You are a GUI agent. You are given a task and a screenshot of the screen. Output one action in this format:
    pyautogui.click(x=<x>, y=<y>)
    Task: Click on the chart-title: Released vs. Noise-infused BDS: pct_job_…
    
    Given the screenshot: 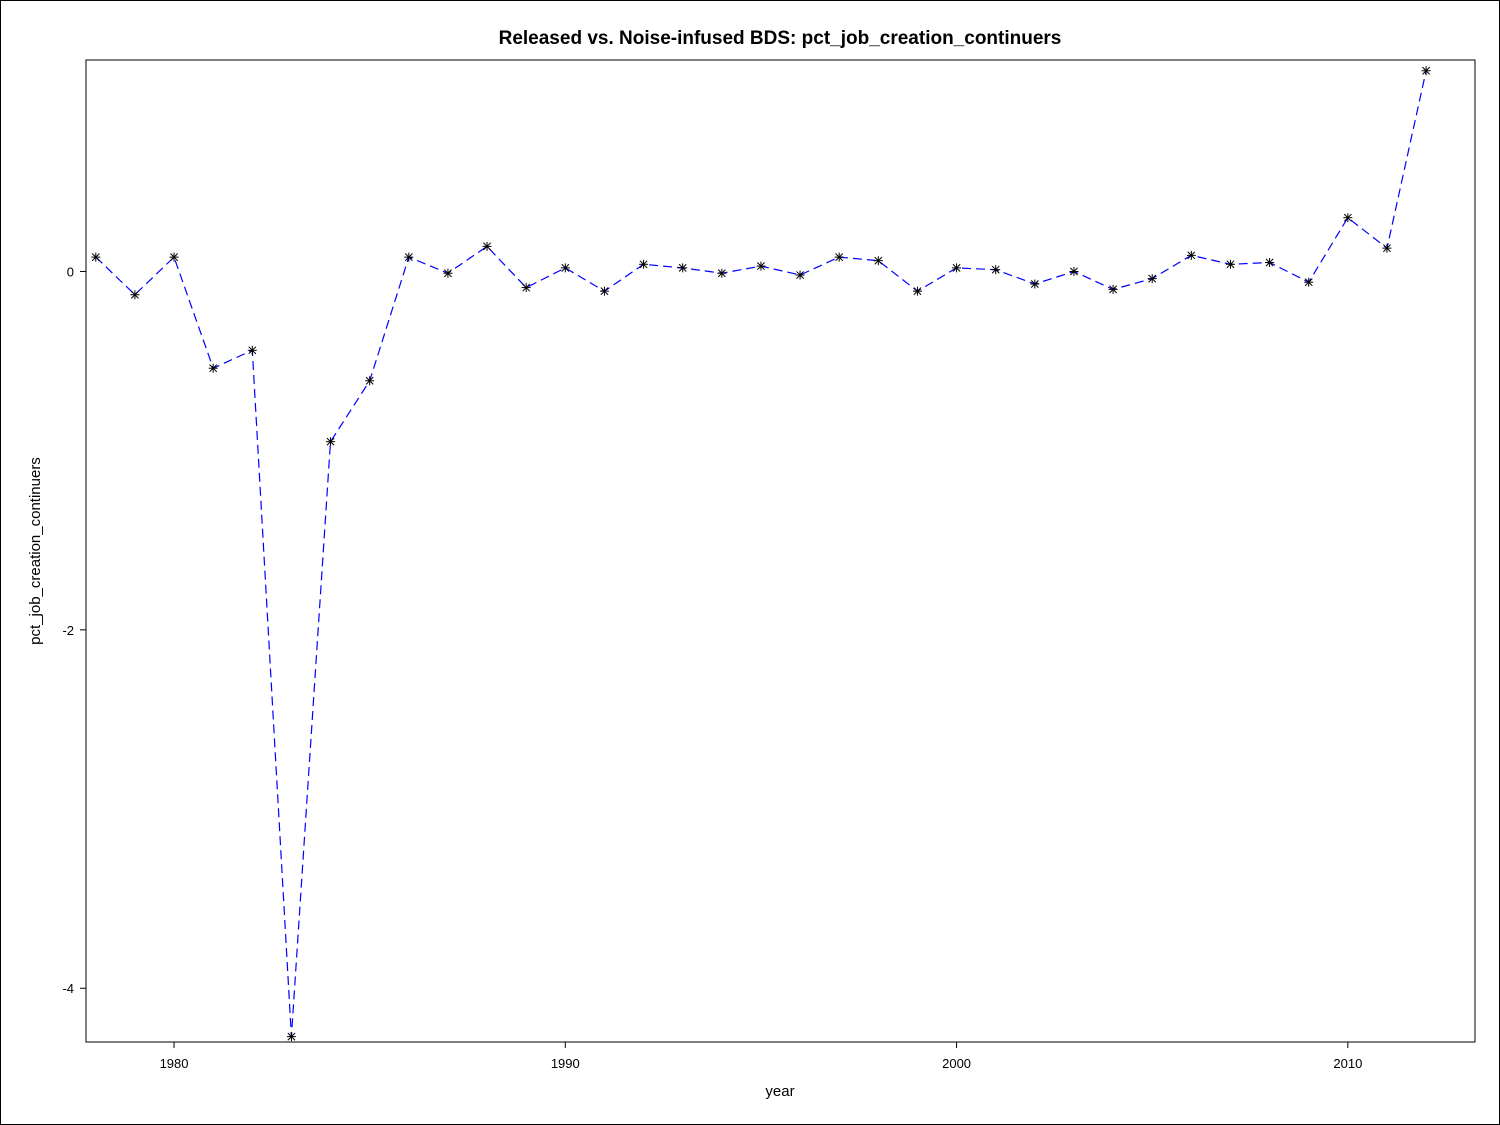 What is the action you would take?
    pyautogui.click(x=780, y=38)
    